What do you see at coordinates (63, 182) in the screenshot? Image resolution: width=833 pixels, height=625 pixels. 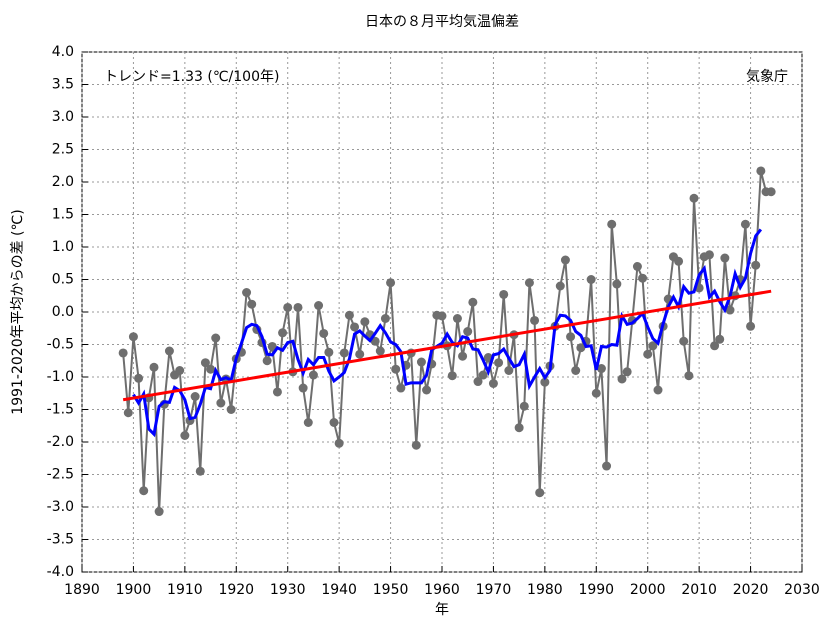 I see `y-tick-label: 2.0` at bounding box center [63, 182].